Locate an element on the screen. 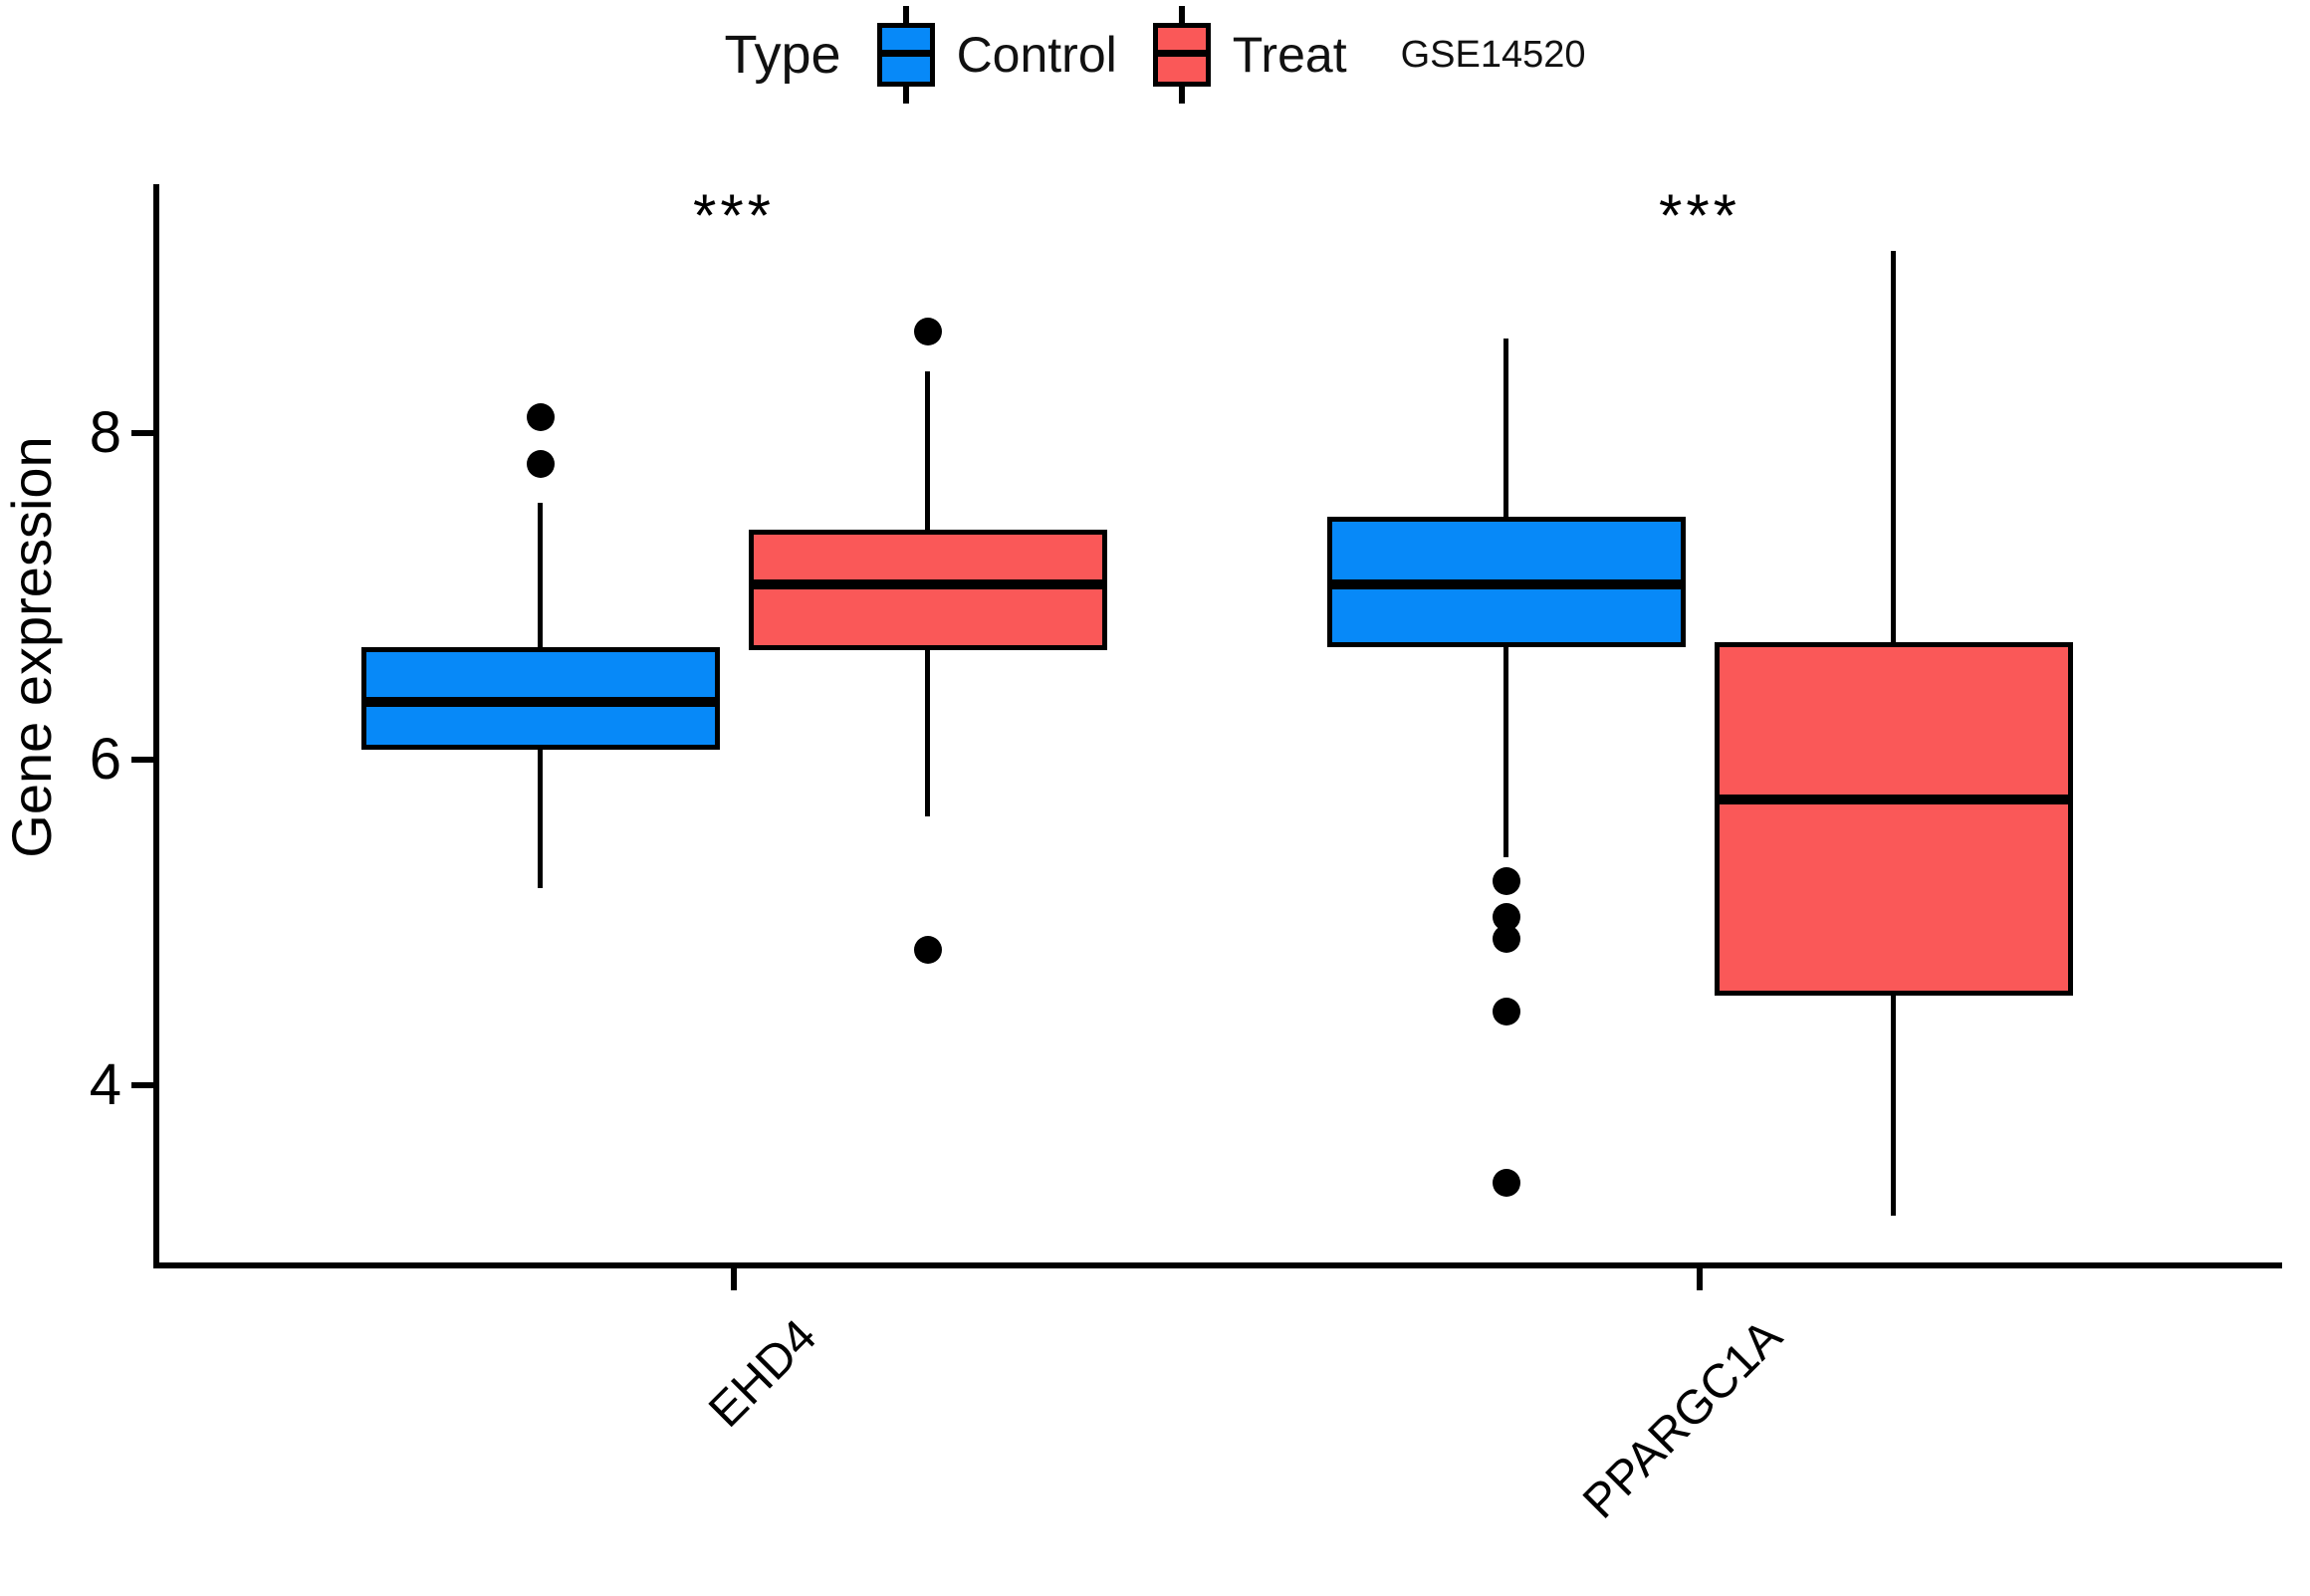  legend-item-treat: Treat is located at coordinates (1249, 55).